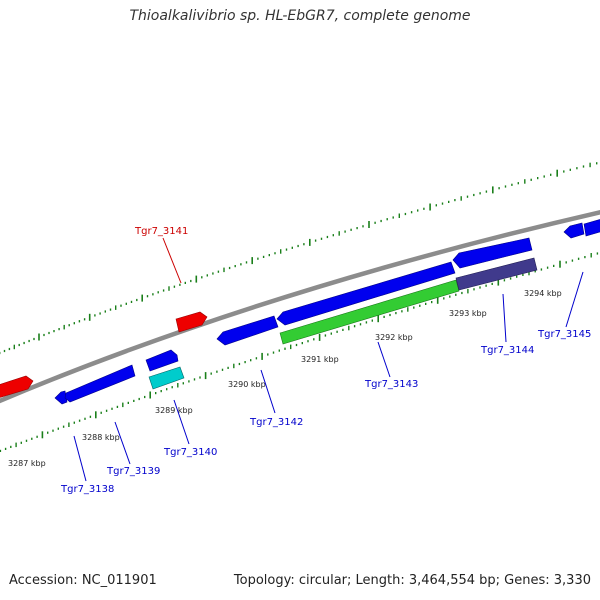  Describe the element at coordinates (133, 471) in the screenshot. I see `label-tgr7-3139: Tgr7_3139` at that location.